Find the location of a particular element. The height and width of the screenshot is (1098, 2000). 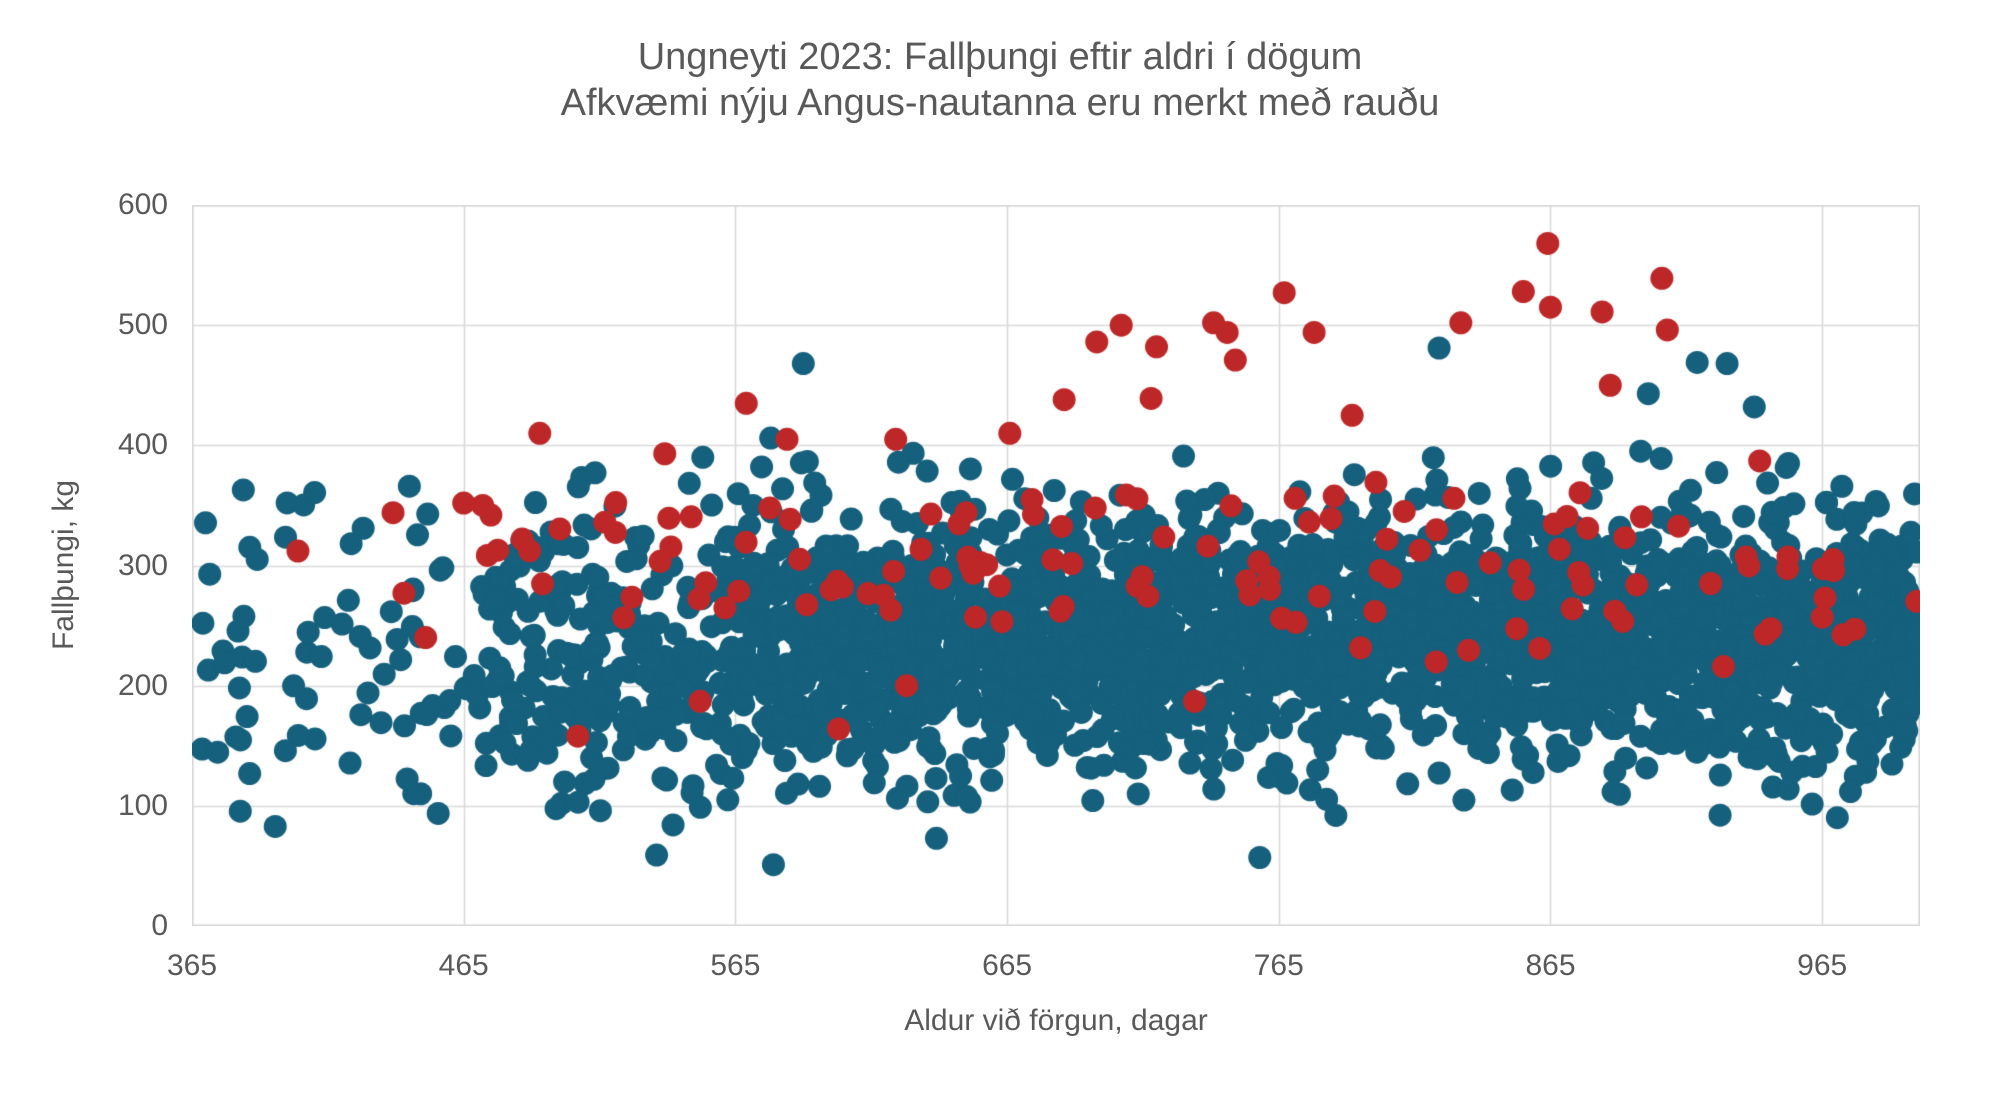

y-tick-label: 400 is located at coordinates (142, 445).